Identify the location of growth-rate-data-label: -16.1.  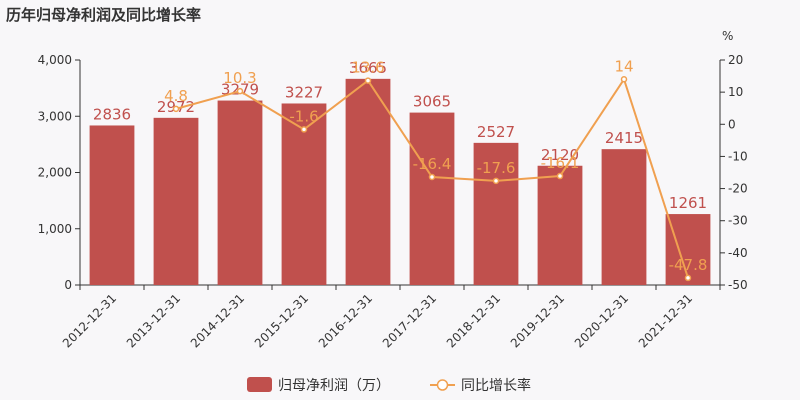
(560, 163).